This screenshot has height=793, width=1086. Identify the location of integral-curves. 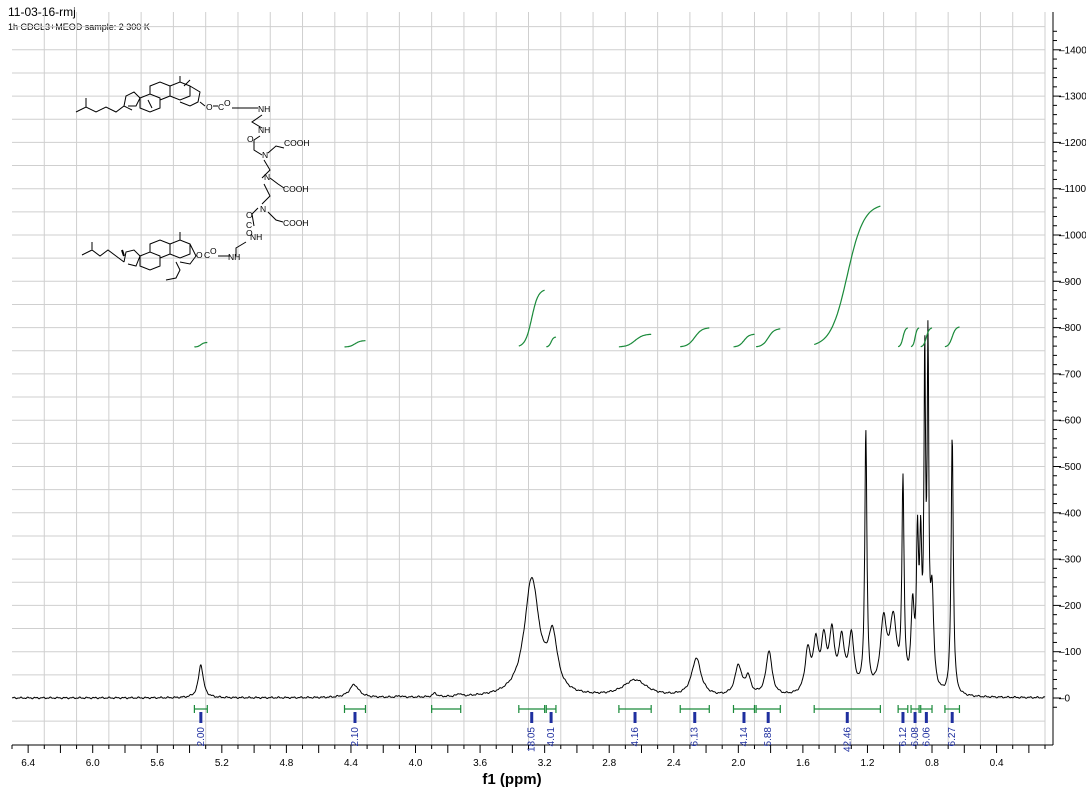
(577, 276).